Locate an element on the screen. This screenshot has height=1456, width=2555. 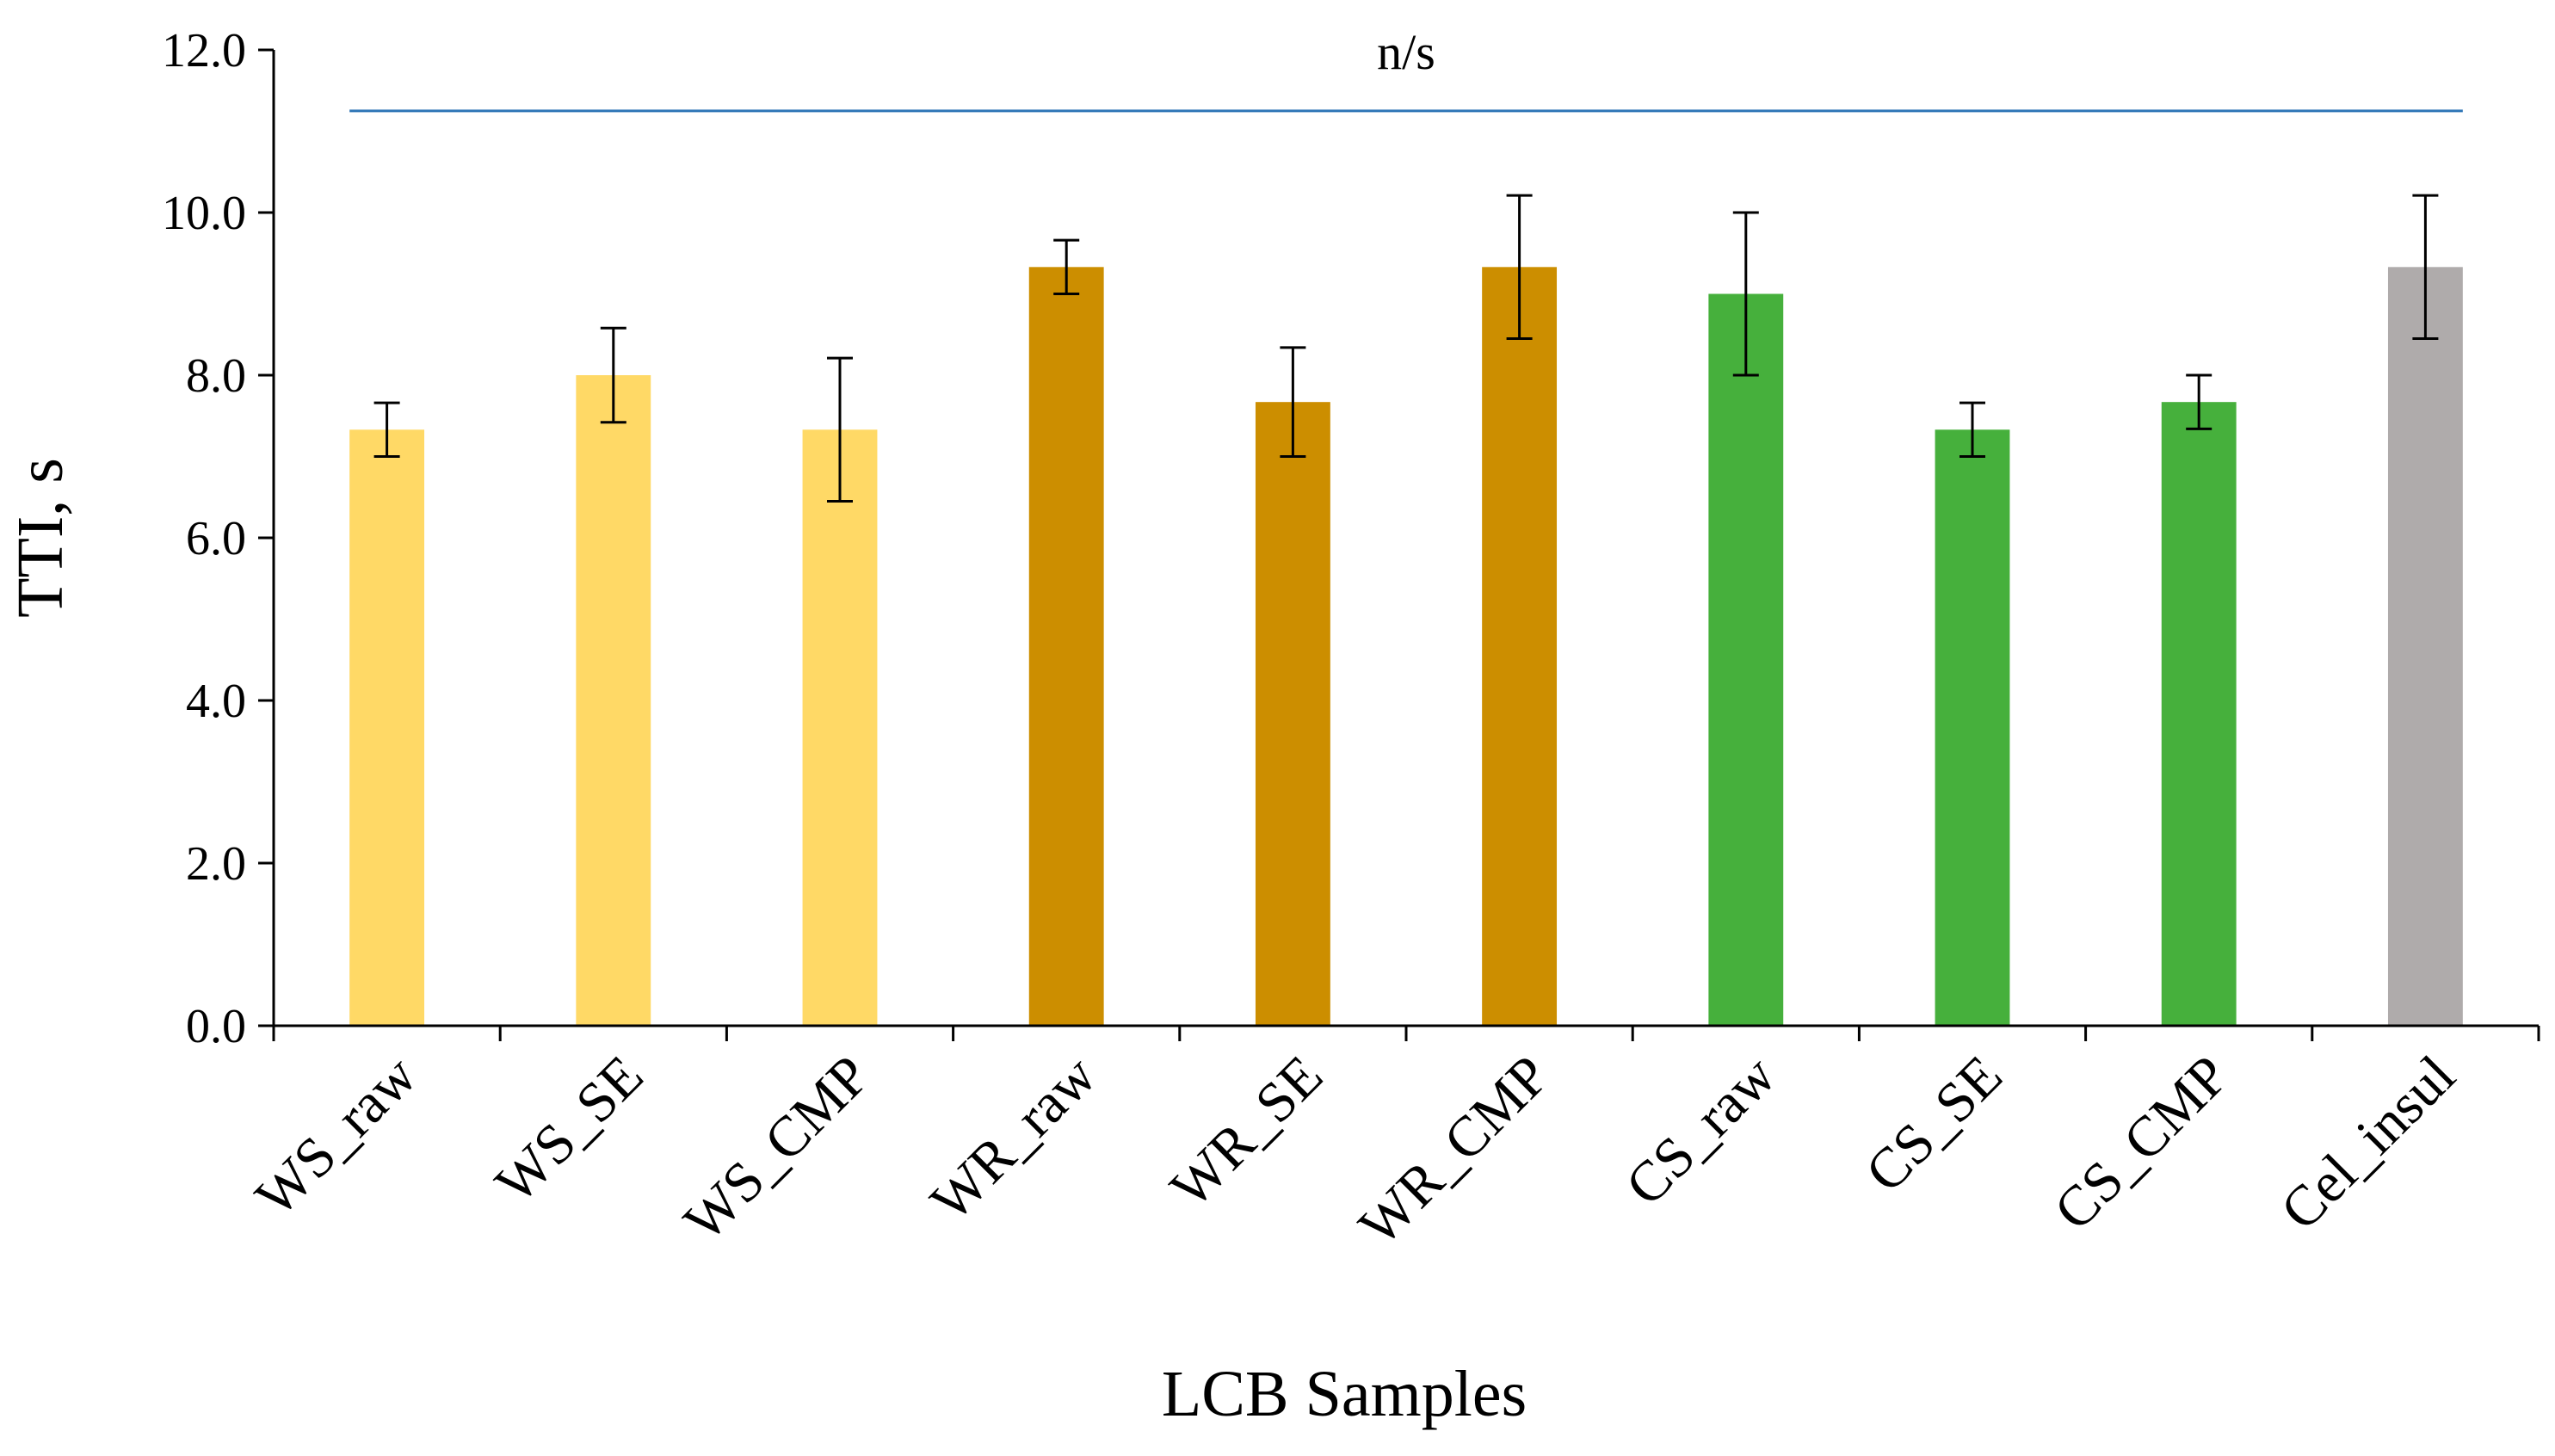
error-bar-WR_raw is located at coordinates (1066, 267).